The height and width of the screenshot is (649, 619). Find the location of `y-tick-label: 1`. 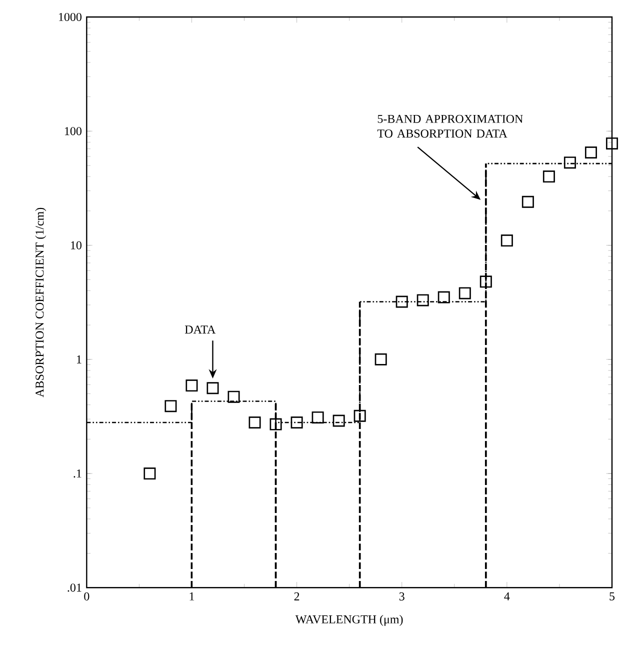

y-tick-label: 1 is located at coordinates (79, 359).